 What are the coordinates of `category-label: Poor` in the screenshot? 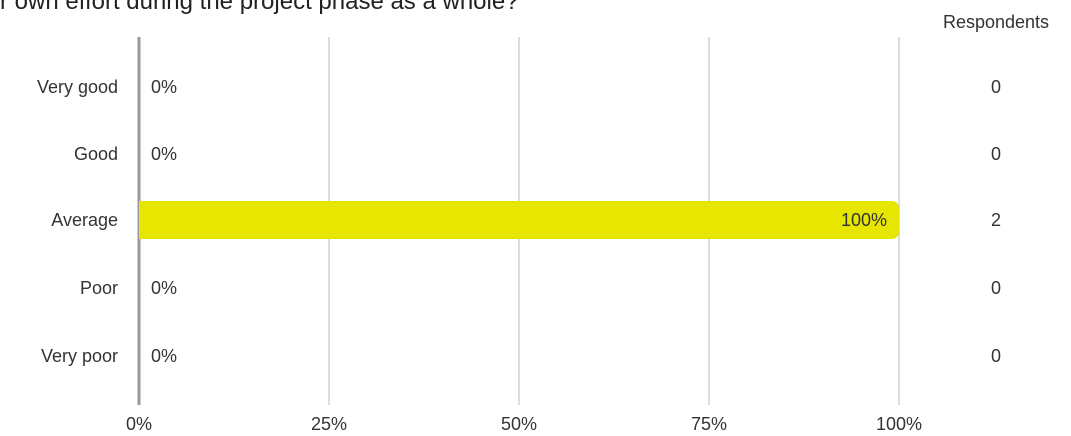 It's located at (99, 288).